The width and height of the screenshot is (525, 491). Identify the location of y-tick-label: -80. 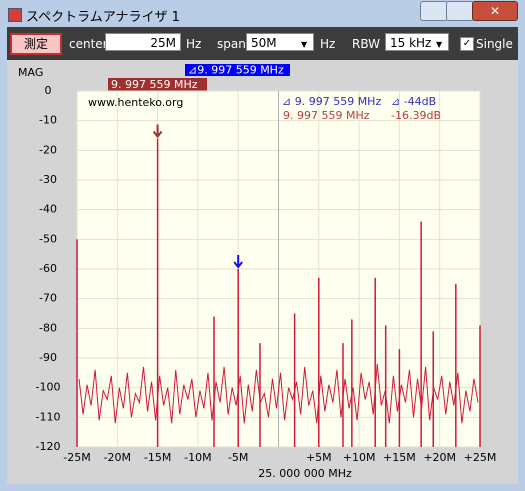
(48, 327).